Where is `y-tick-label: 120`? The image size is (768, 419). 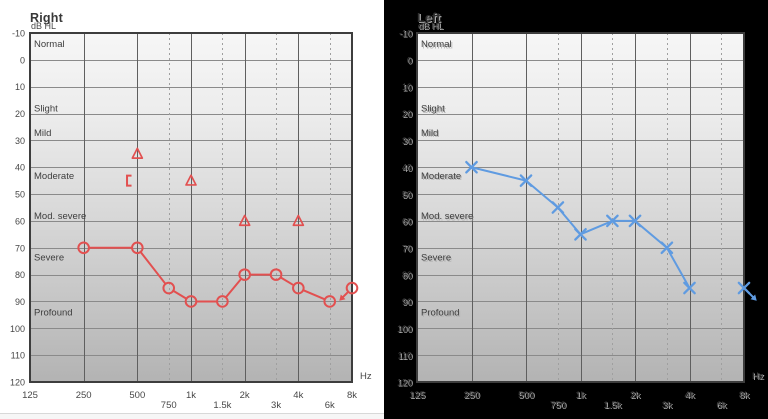
y-tick-label: 120 is located at coordinates (404, 383).